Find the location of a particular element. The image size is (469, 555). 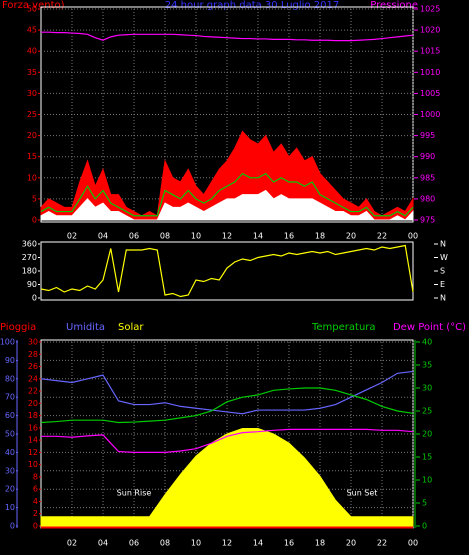

y2-tick-label: 20 is located at coordinates (427, 434).